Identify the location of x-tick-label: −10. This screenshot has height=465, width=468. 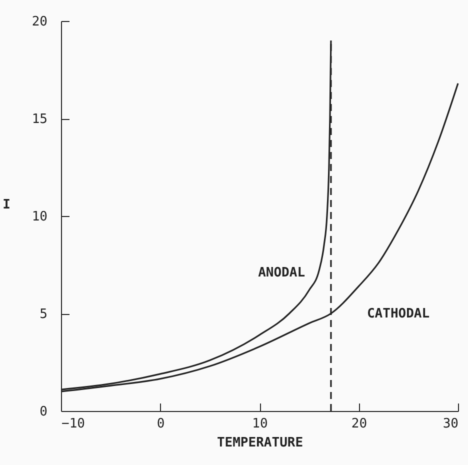
(73, 424).